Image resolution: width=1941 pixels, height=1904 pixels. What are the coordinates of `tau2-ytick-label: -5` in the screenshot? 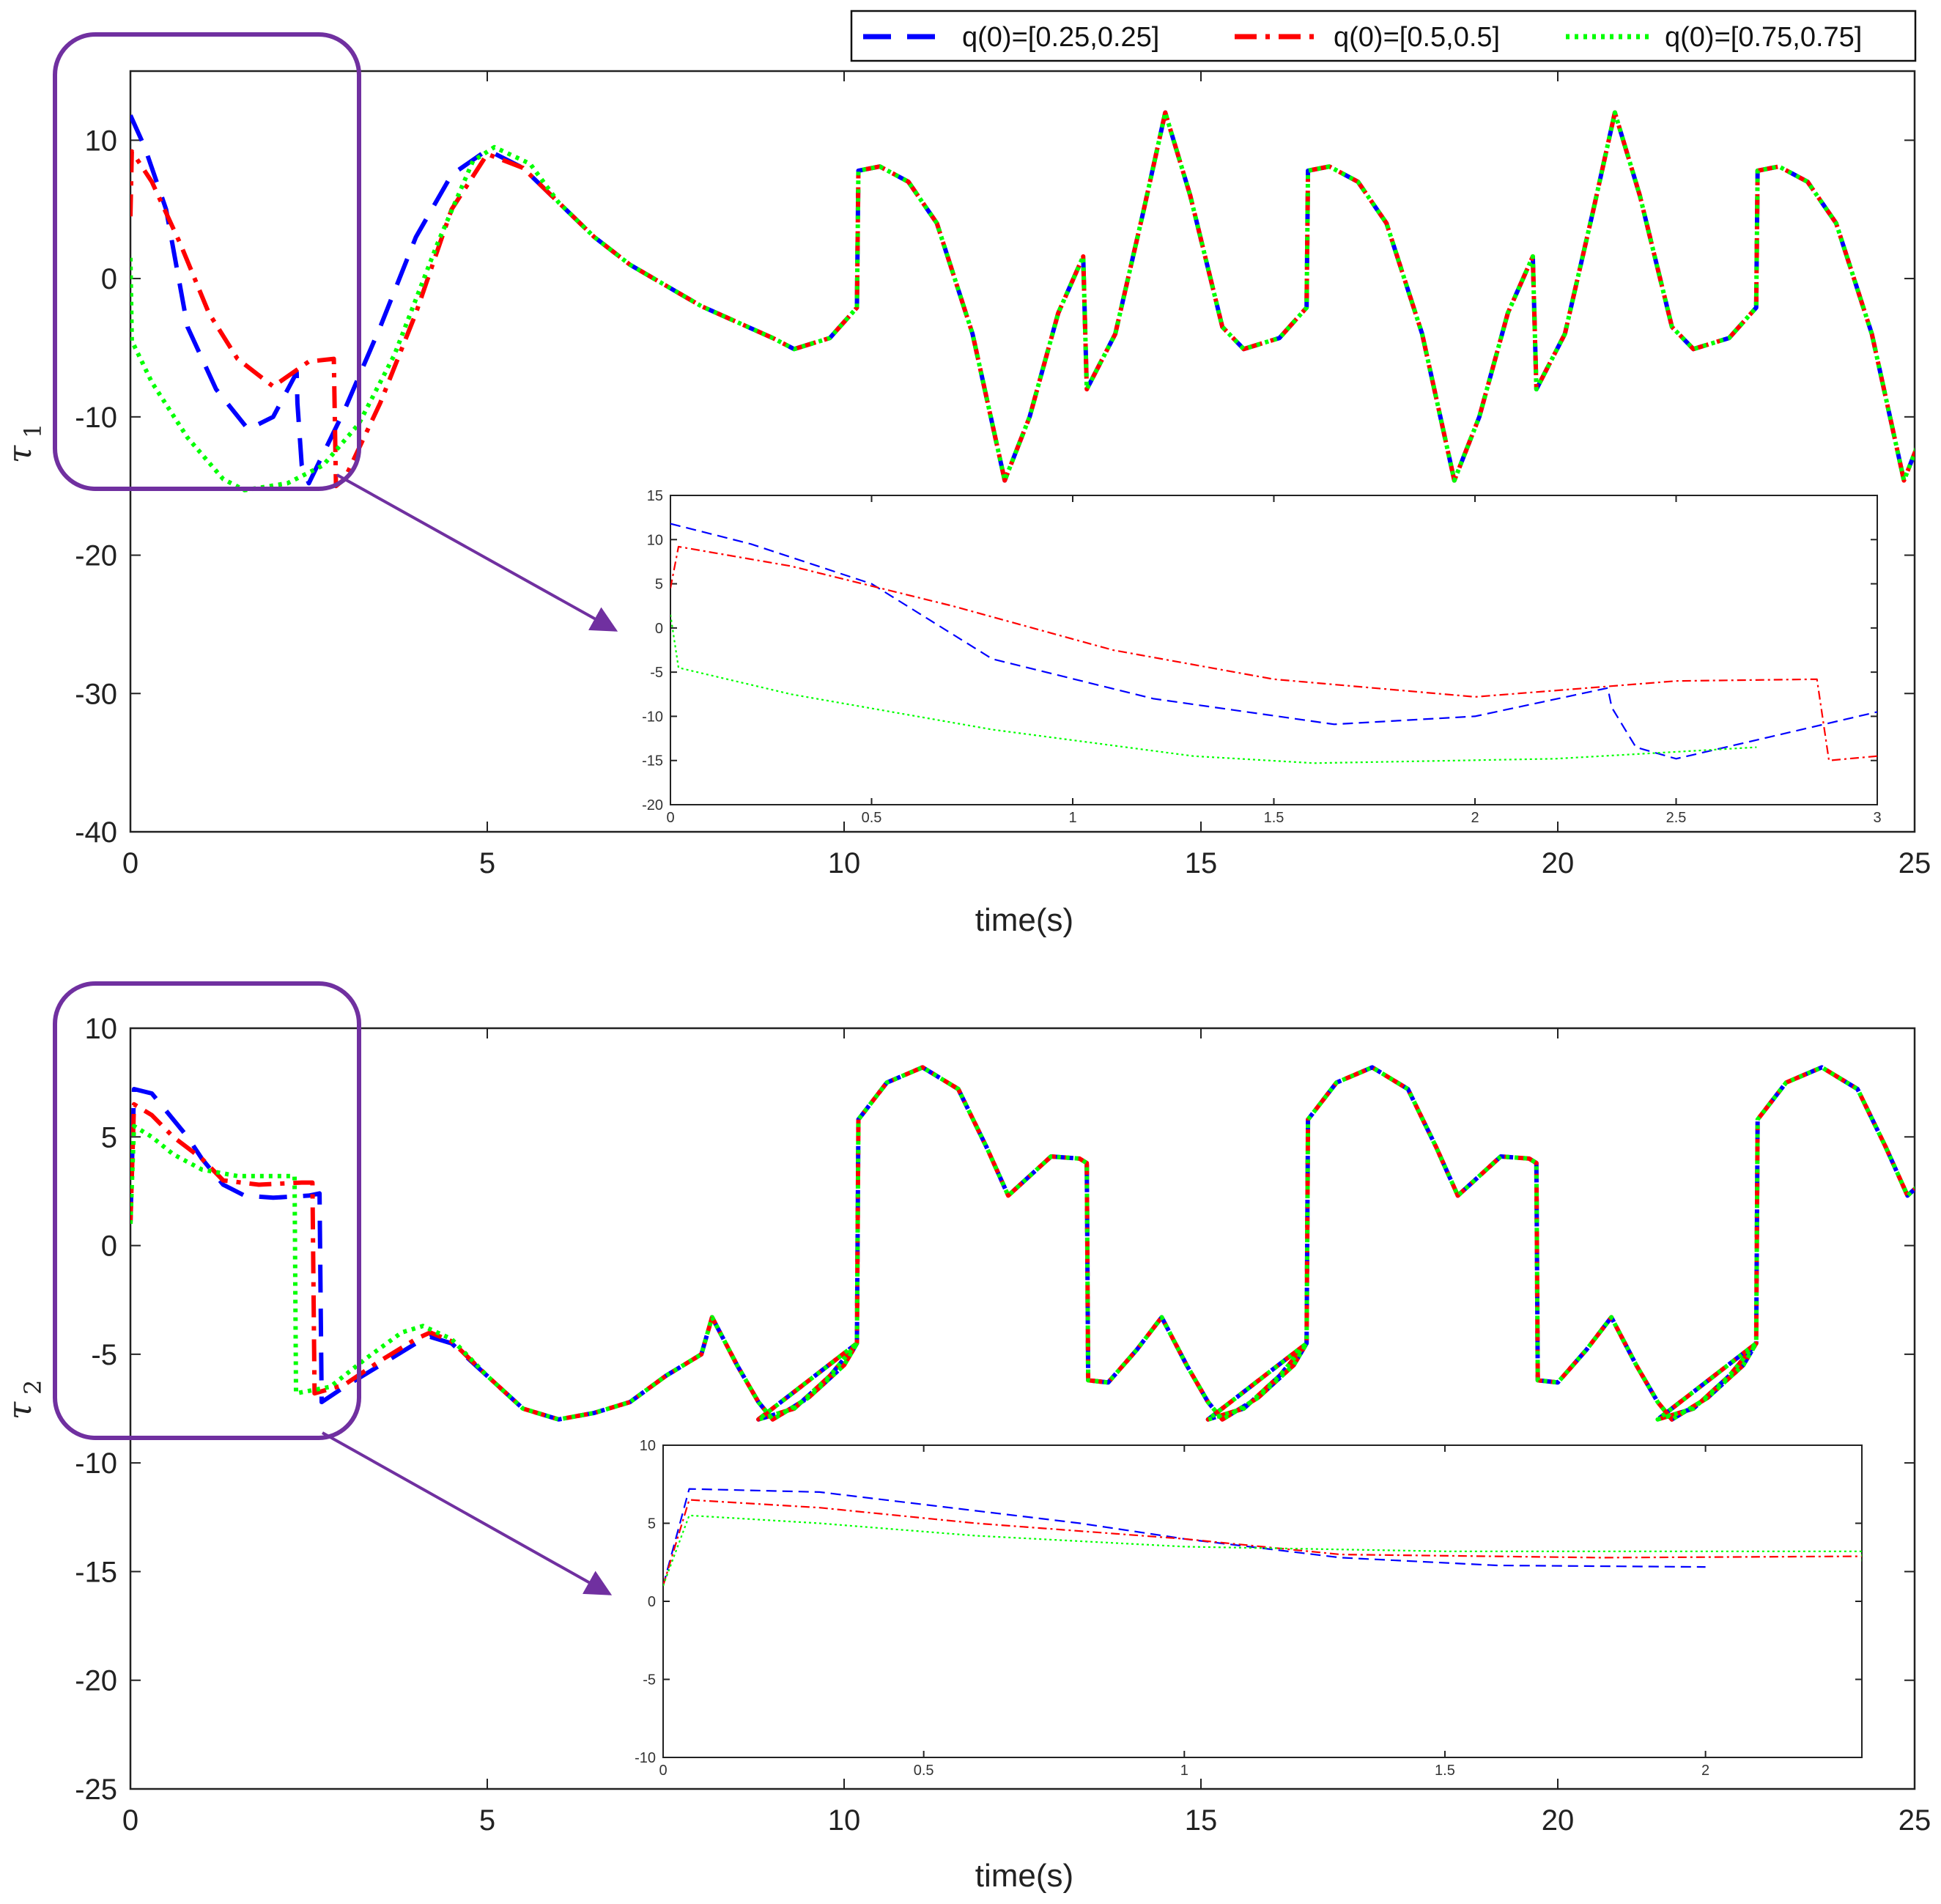 It's located at (104, 1355).